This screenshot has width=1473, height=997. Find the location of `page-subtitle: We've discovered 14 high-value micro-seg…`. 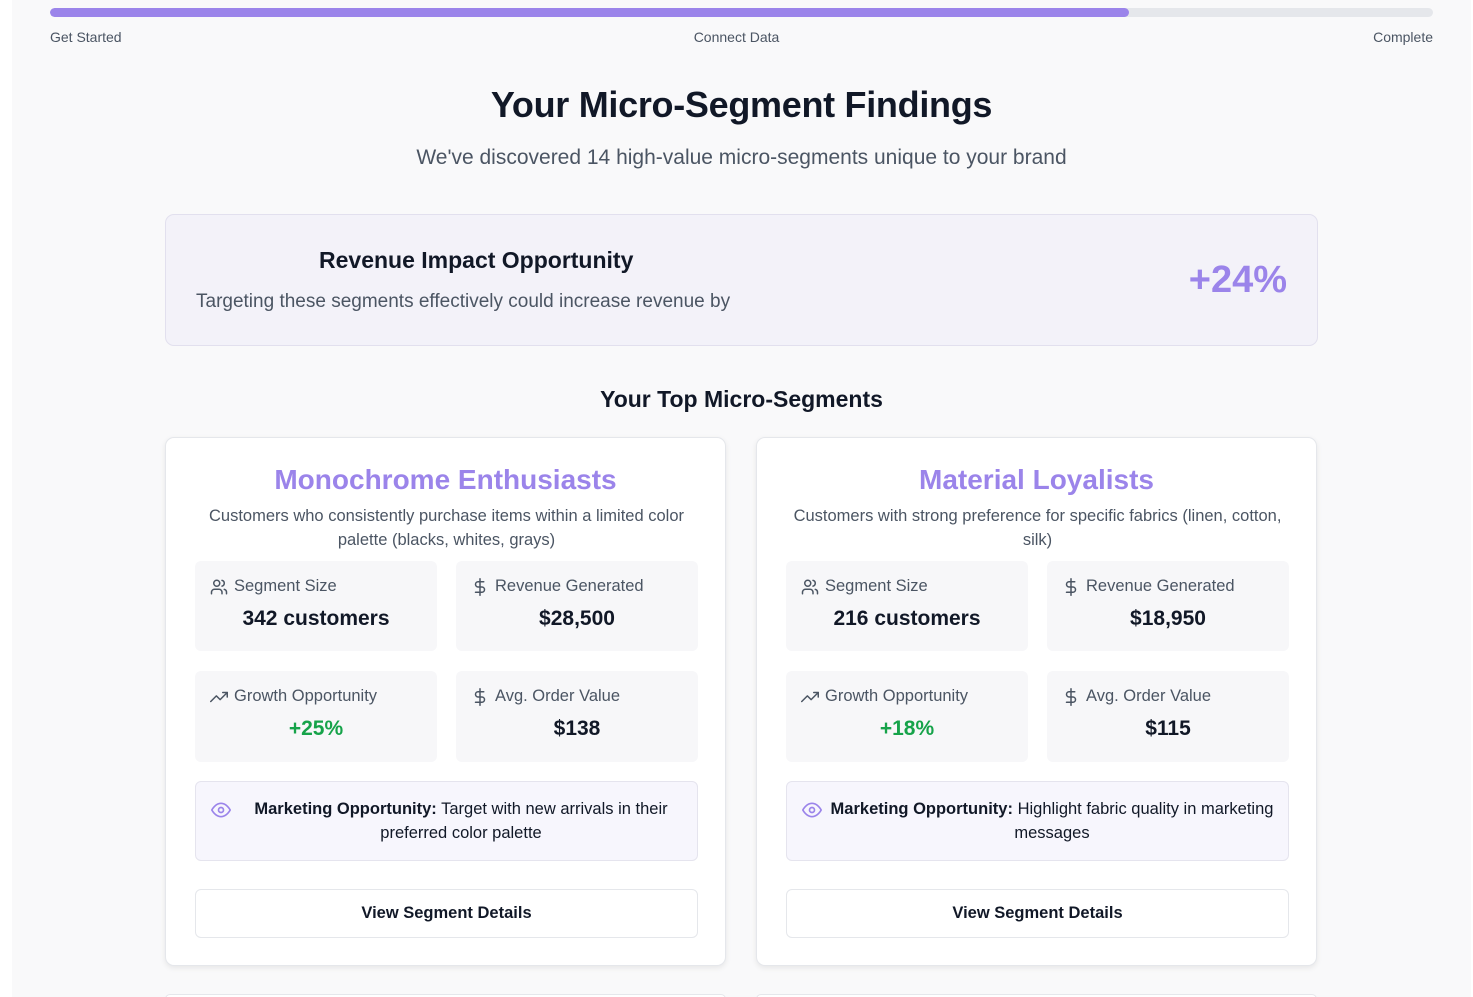

page-subtitle: We've discovered 14 high-value micro-seg… is located at coordinates (741, 157).